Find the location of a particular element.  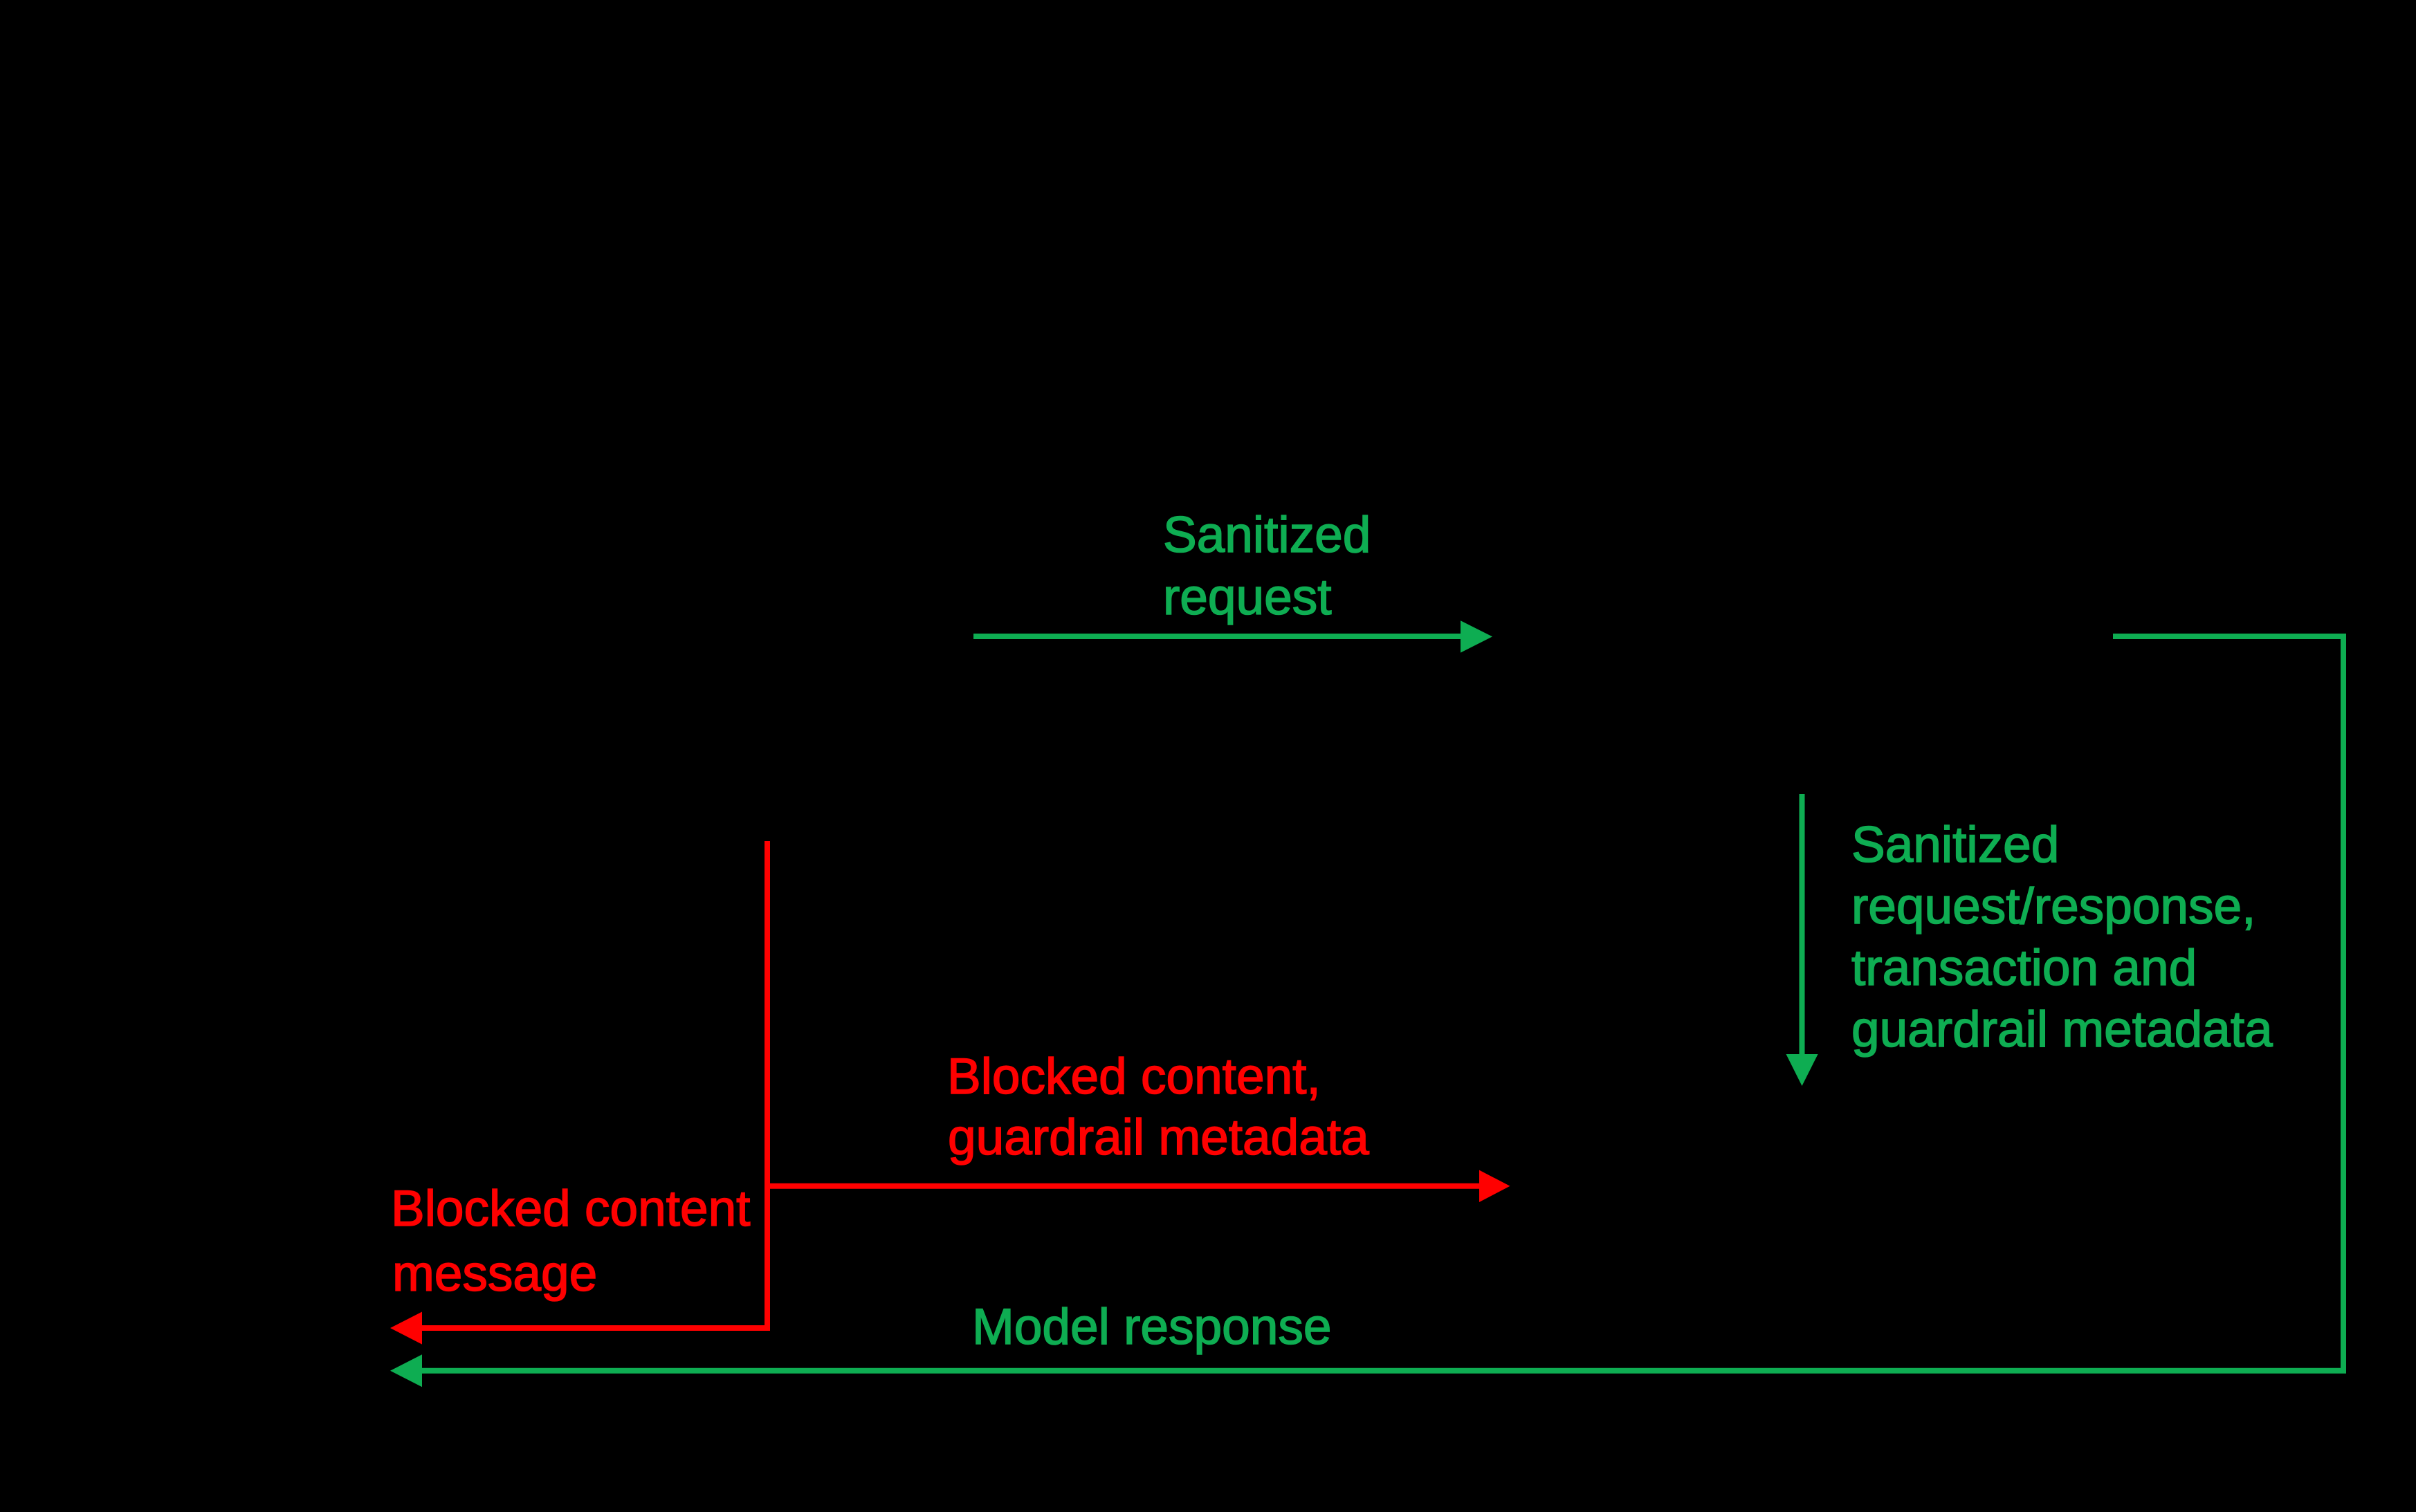

svg-text: request is located at coordinates (1247, 597).